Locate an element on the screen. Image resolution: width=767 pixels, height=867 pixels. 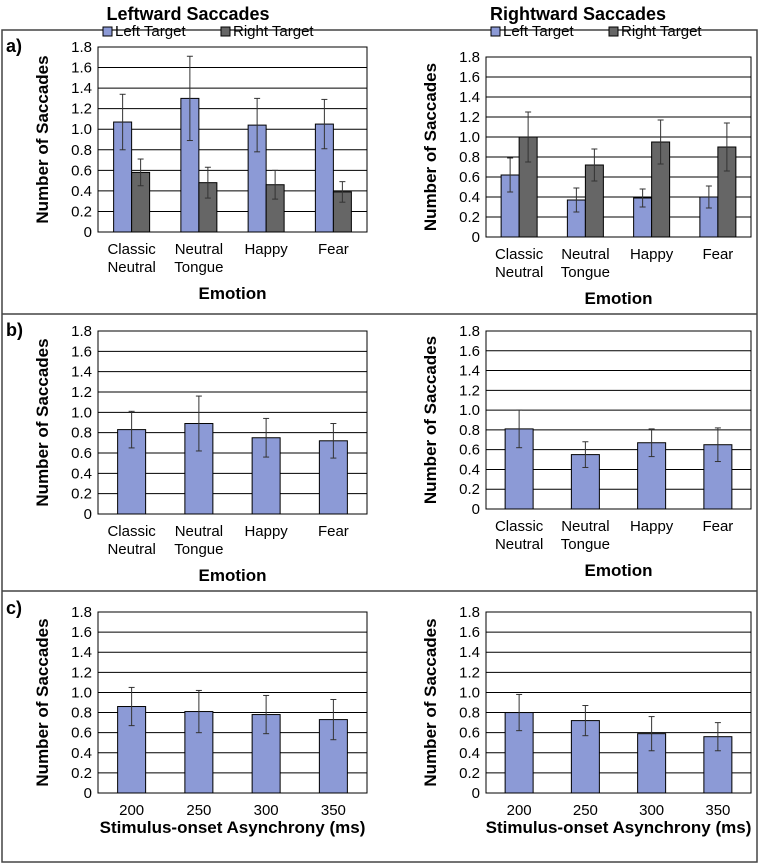
x-tick-label: 350 is located at coordinates (333, 810).